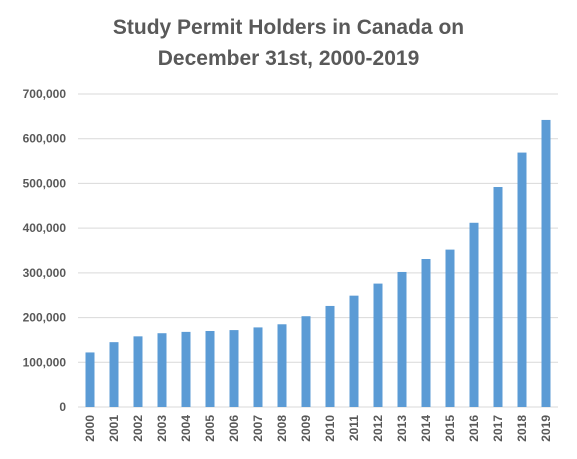  Describe the element at coordinates (114, 374) in the screenshot. I see `bar-2001` at that location.